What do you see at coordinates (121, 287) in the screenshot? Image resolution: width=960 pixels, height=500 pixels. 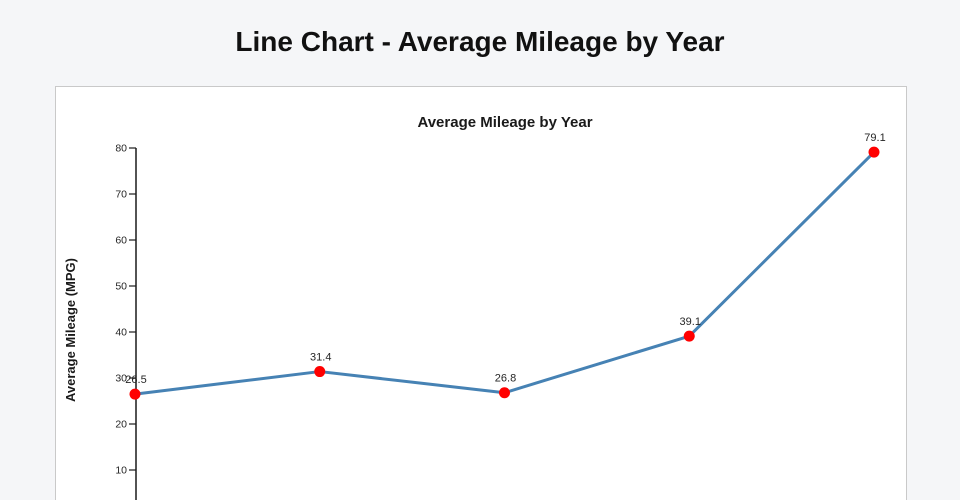 I see `y-tick-label: 50` at bounding box center [121, 287].